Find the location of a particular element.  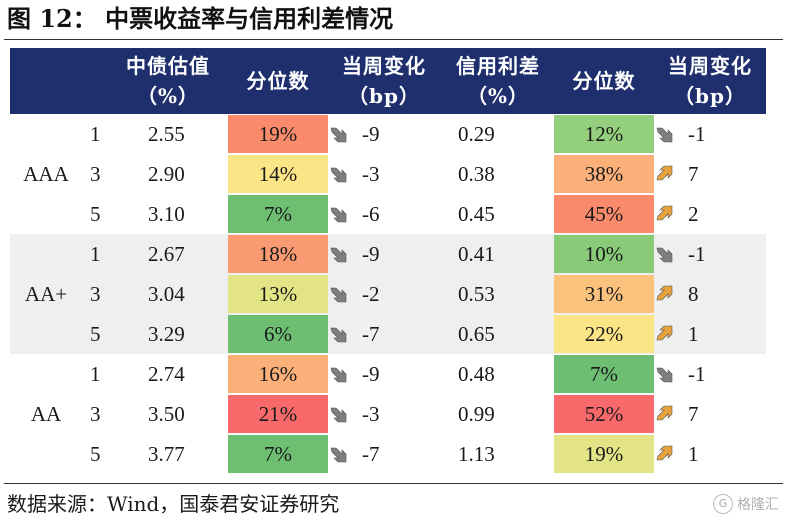

rating-label: AAA is located at coordinates (46, 174).